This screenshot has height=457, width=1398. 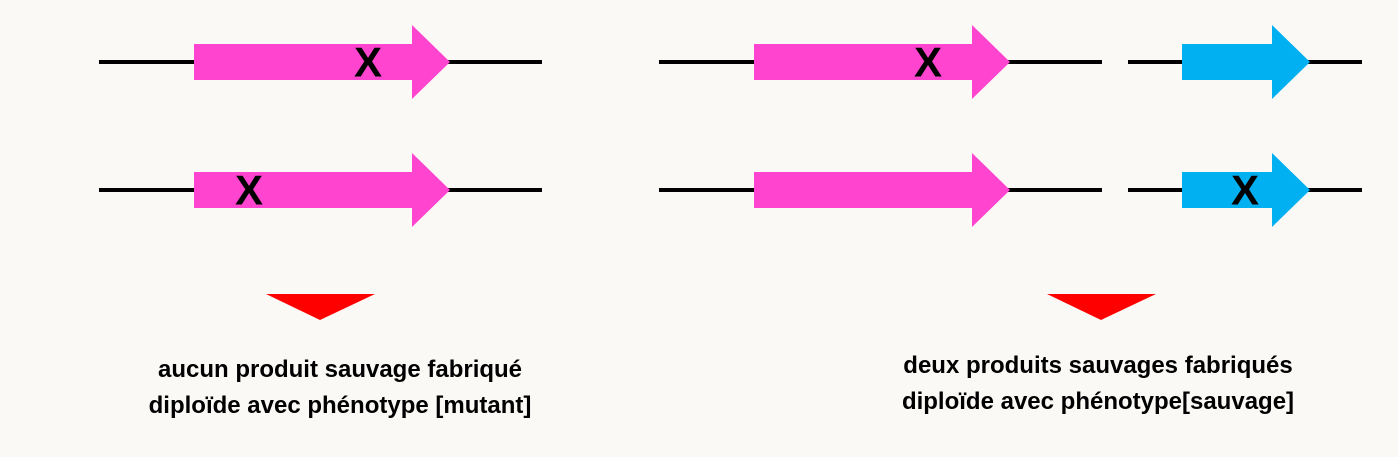 What do you see at coordinates (1098, 401) in the screenshot?
I see `right-caption-line-2: diploïde avec phénotype[sauvage]` at bounding box center [1098, 401].